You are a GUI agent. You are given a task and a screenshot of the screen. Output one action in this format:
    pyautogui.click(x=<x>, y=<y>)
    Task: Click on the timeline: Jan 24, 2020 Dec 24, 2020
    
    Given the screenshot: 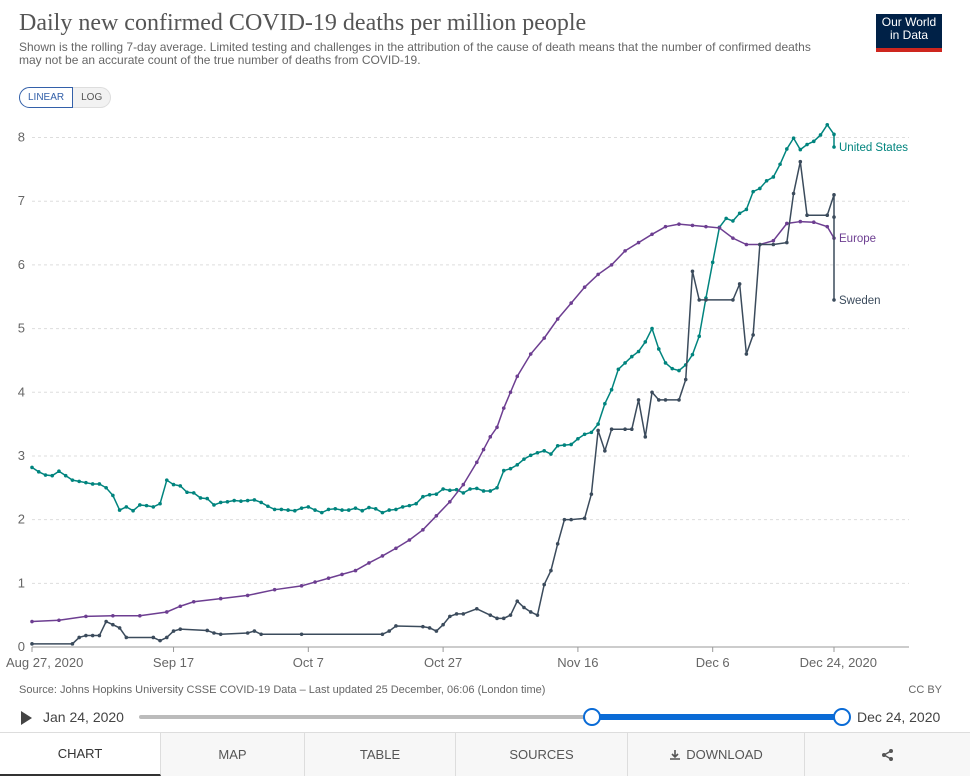 What is the action you would take?
    pyautogui.click(x=485, y=717)
    